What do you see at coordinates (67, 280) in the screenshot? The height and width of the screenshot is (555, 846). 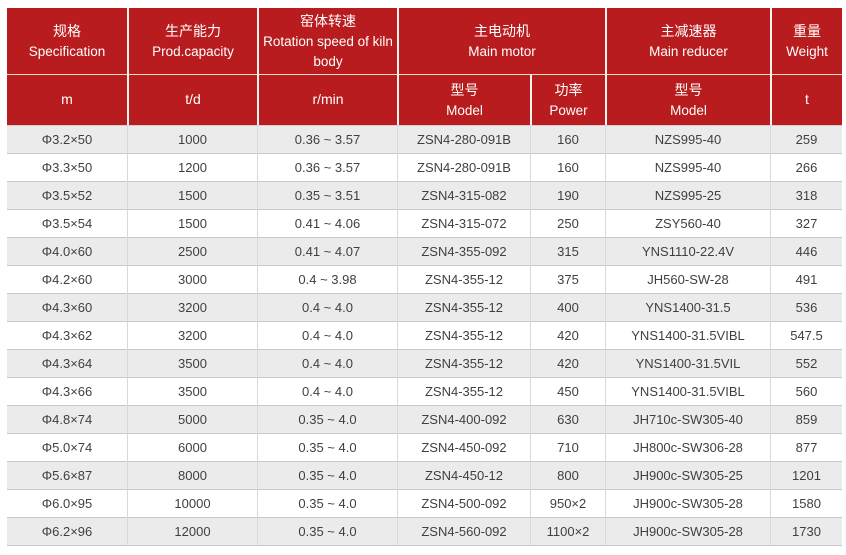 I see `cell-specification: Φ4.2×60` at bounding box center [67, 280].